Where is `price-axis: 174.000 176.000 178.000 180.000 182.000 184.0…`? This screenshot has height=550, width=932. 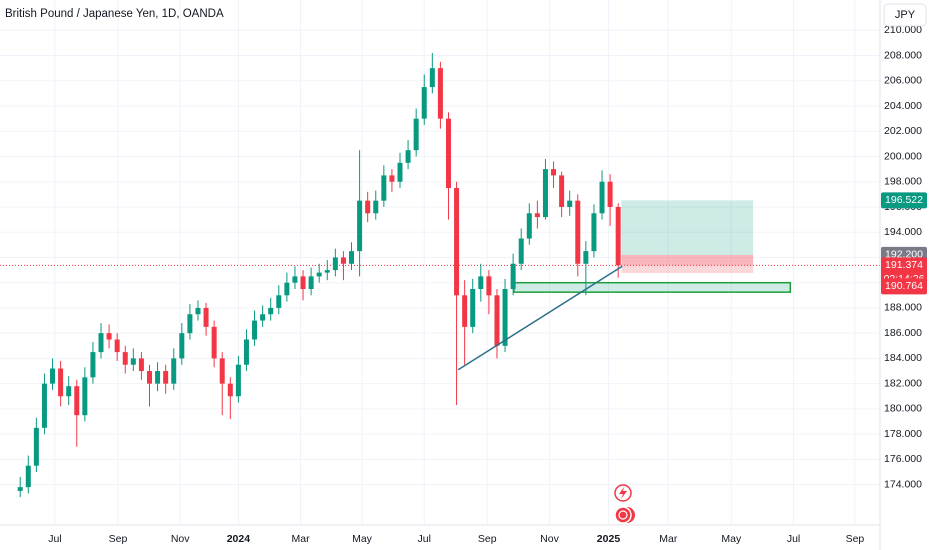
price-axis: 174.000 176.000 178.000 180.000 182.000 184.0… is located at coordinates (904, 257).